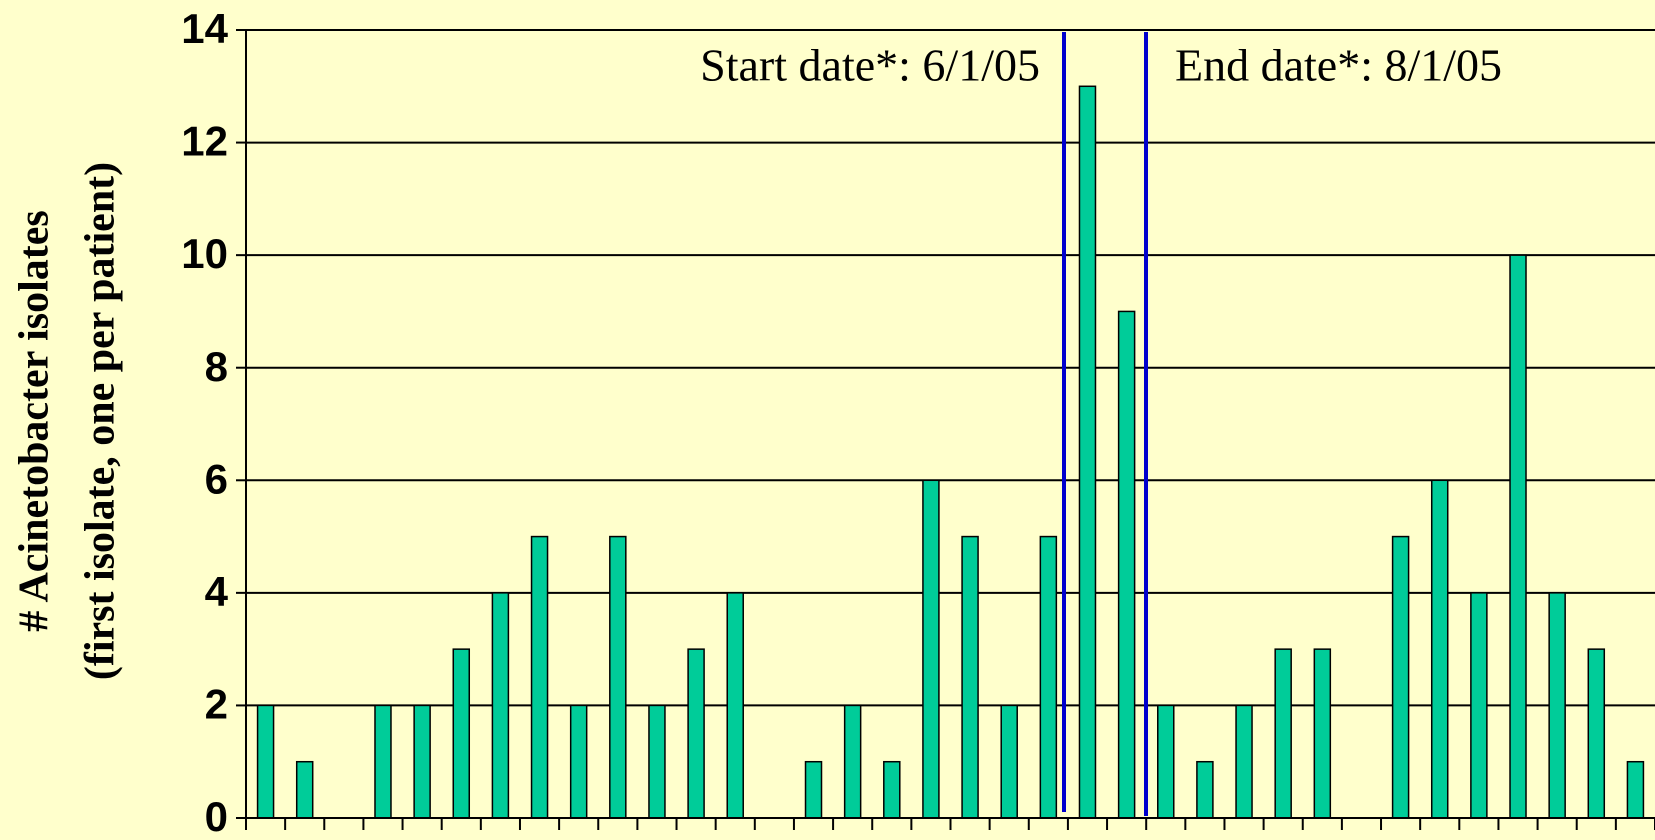  What do you see at coordinates (35, 420) in the screenshot?
I see `y-axis-label: # Acinetobacter isolates` at bounding box center [35, 420].